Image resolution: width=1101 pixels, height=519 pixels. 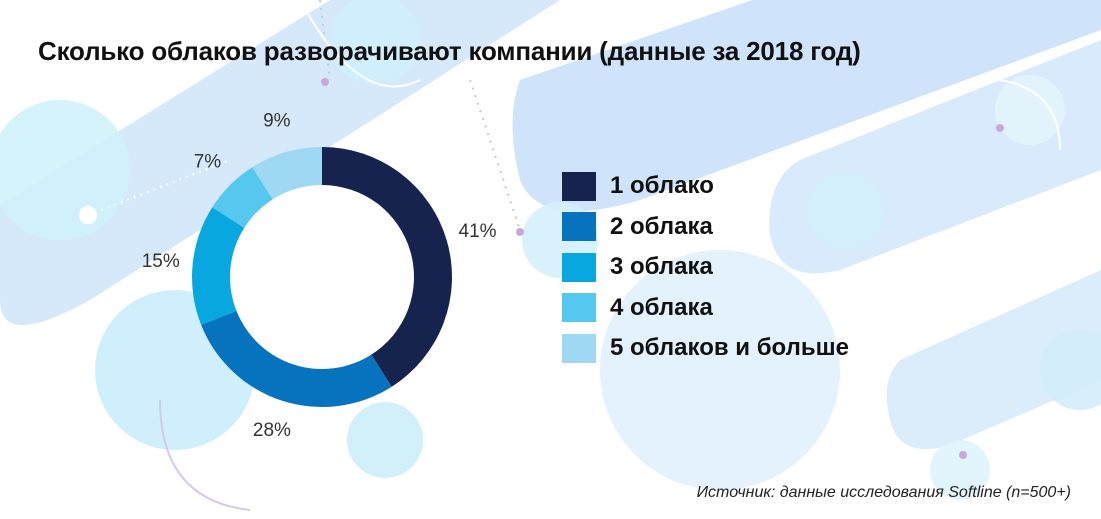 I want to click on legend-label: 5 облаков и больше, so click(x=729, y=348).